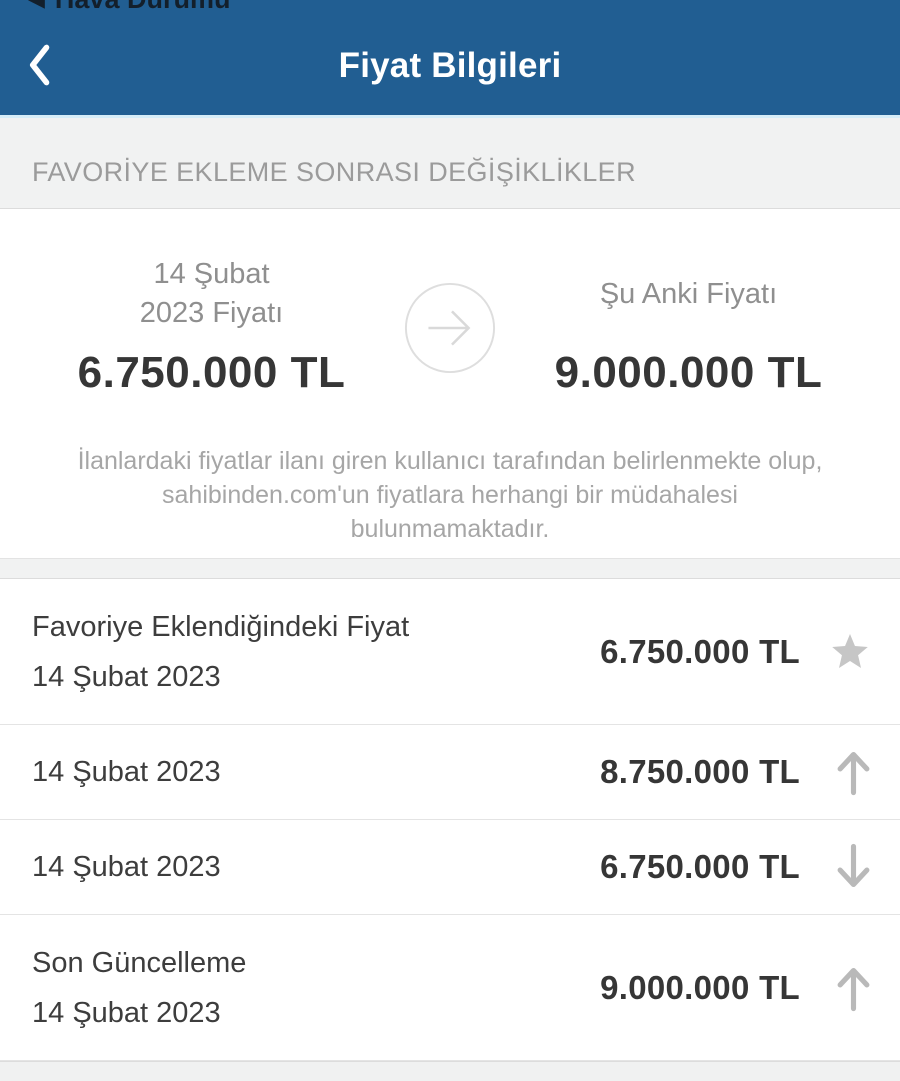 The width and height of the screenshot is (900, 1081). Describe the element at coordinates (36, 7) in the screenshot. I see `back-to-app-icon: ◀` at that location.